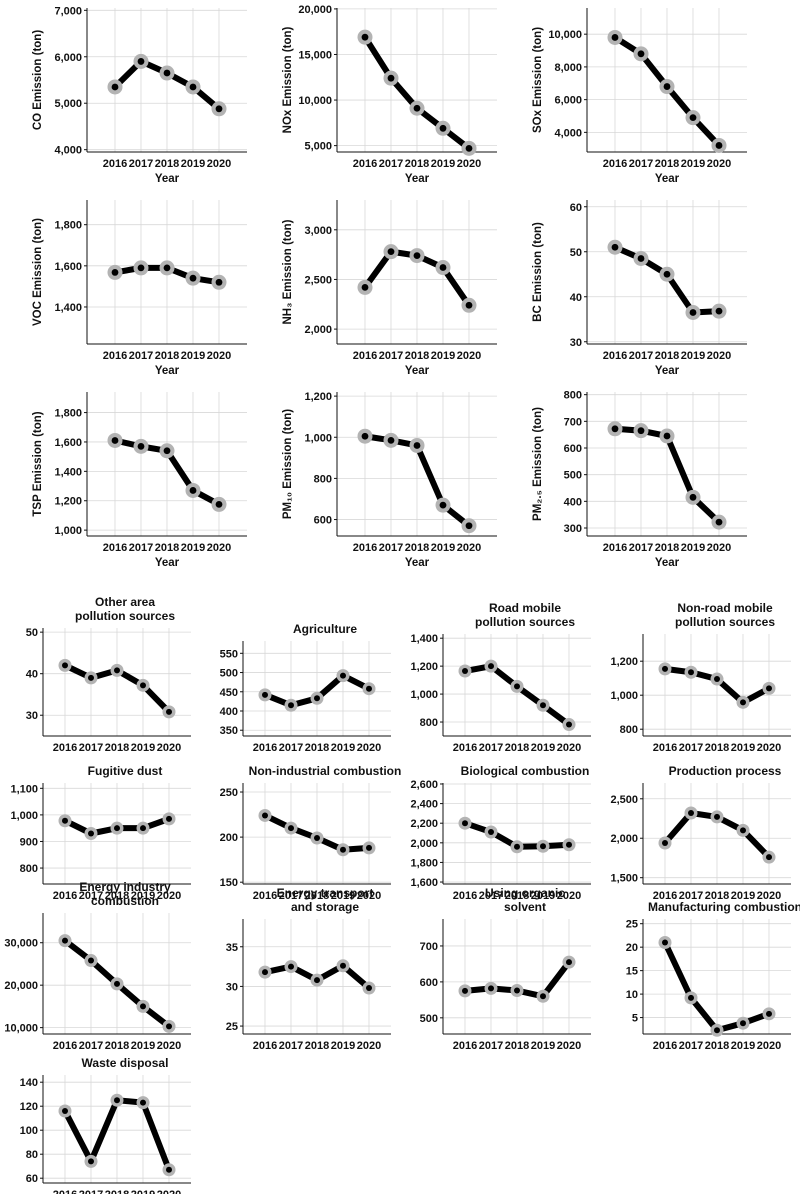 This screenshot has width=800, height=1194. I want to click on y-tick-label: 5, so click(635, 1019).